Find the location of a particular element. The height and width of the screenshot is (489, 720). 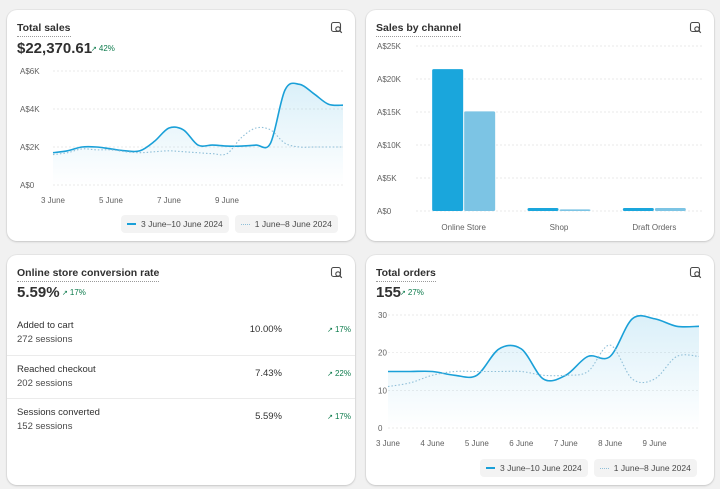

channel-y-tick-label: A$5K is located at coordinates (387, 178).